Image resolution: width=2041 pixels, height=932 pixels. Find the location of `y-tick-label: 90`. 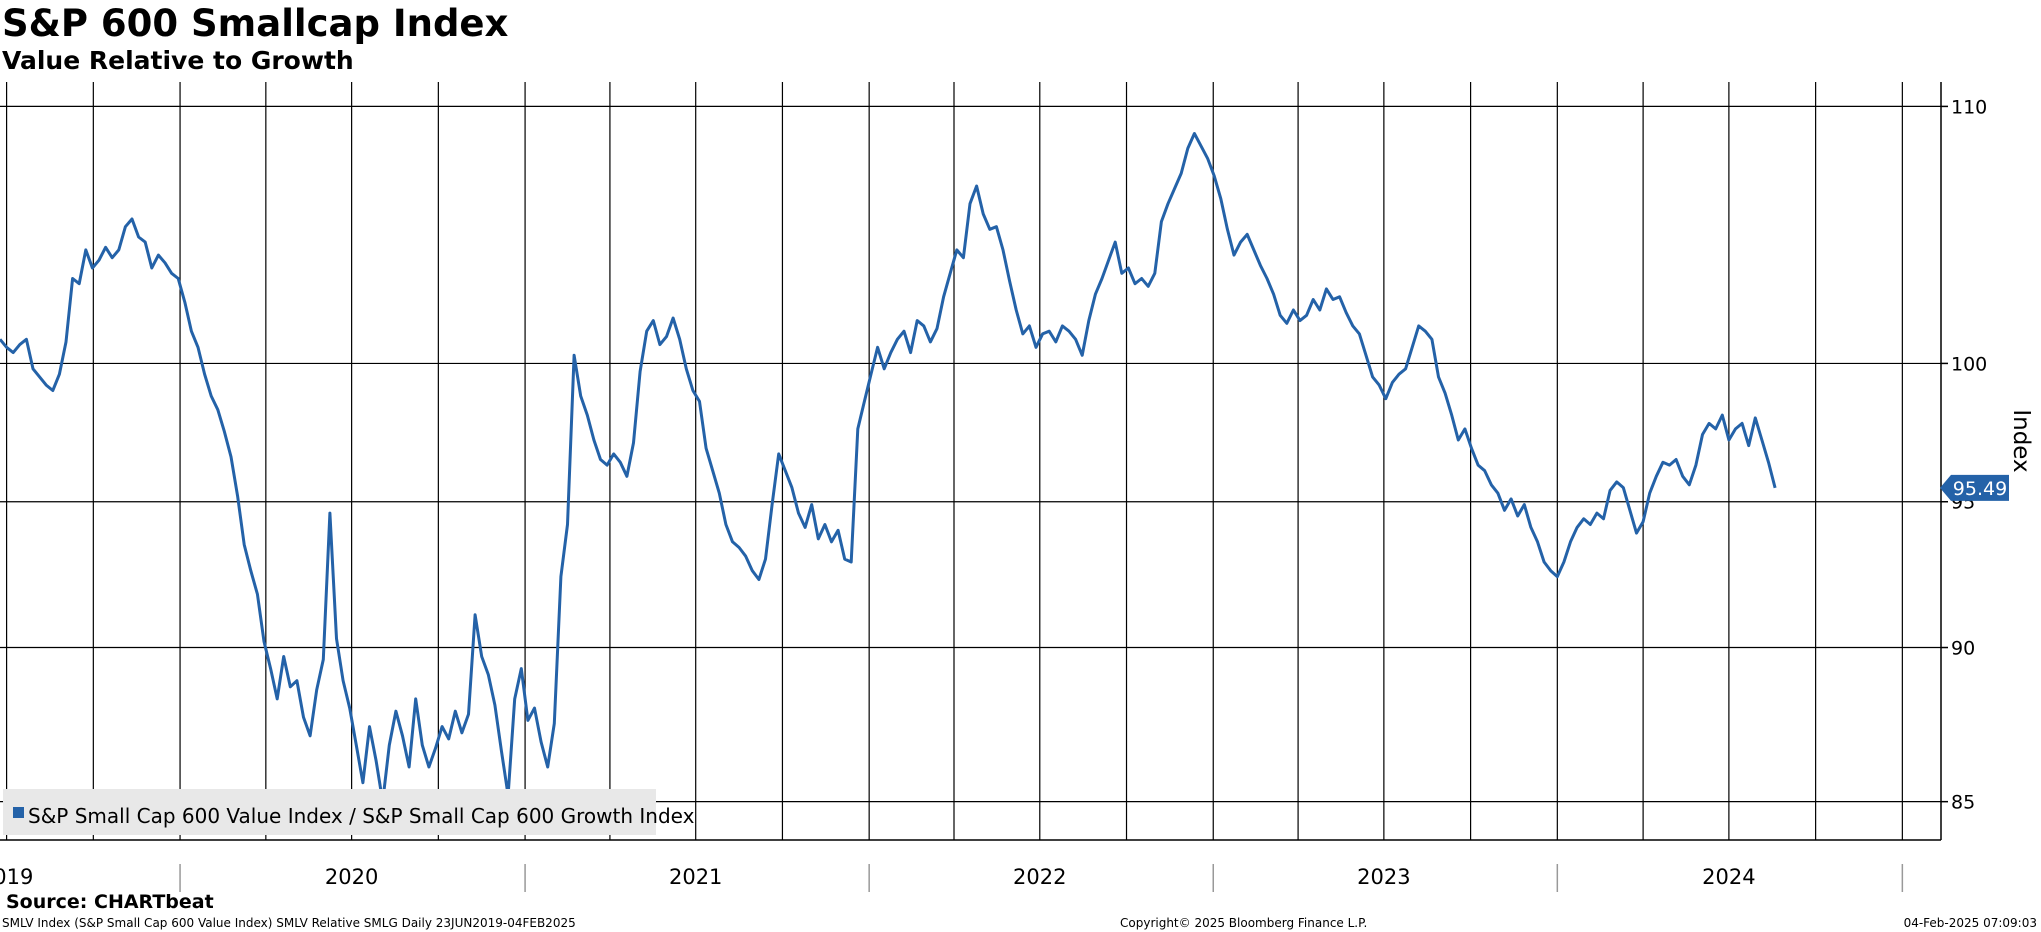

y-tick-label: 90 is located at coordinates (1963, 649).